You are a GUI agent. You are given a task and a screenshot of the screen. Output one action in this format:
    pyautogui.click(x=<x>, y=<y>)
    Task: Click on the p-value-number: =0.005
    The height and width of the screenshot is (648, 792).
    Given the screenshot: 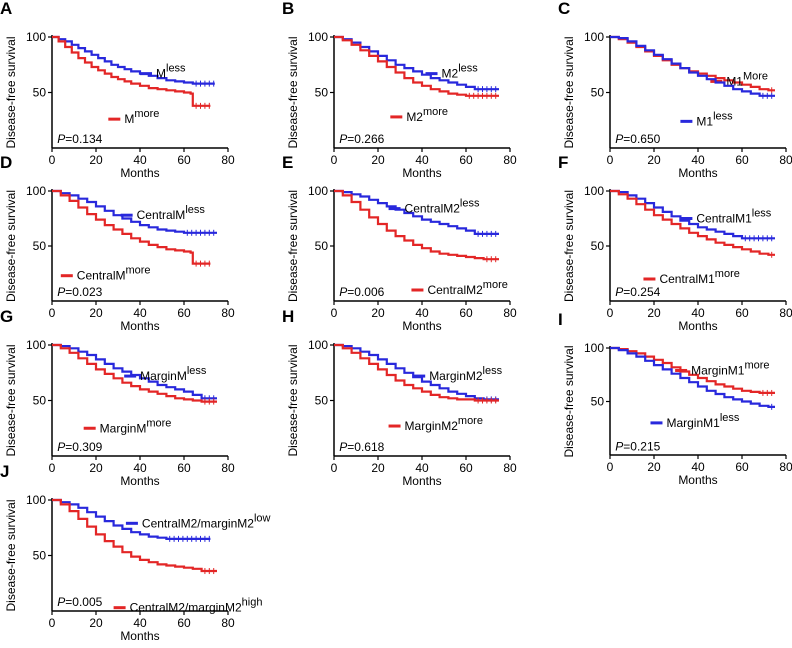 What is the action you would take?
    pyautogui.click(x=83, y=602)
    